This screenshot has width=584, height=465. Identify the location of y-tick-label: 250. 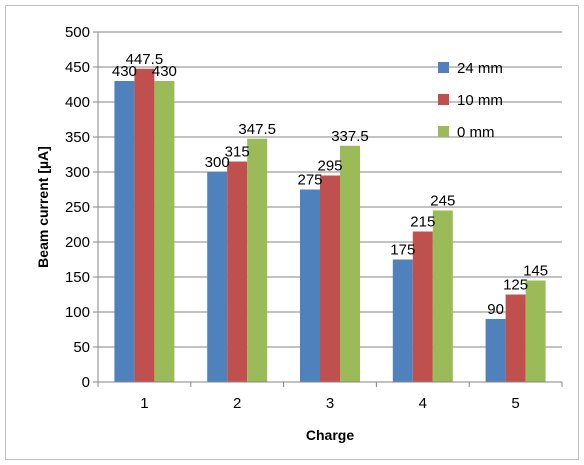
(77, 207).